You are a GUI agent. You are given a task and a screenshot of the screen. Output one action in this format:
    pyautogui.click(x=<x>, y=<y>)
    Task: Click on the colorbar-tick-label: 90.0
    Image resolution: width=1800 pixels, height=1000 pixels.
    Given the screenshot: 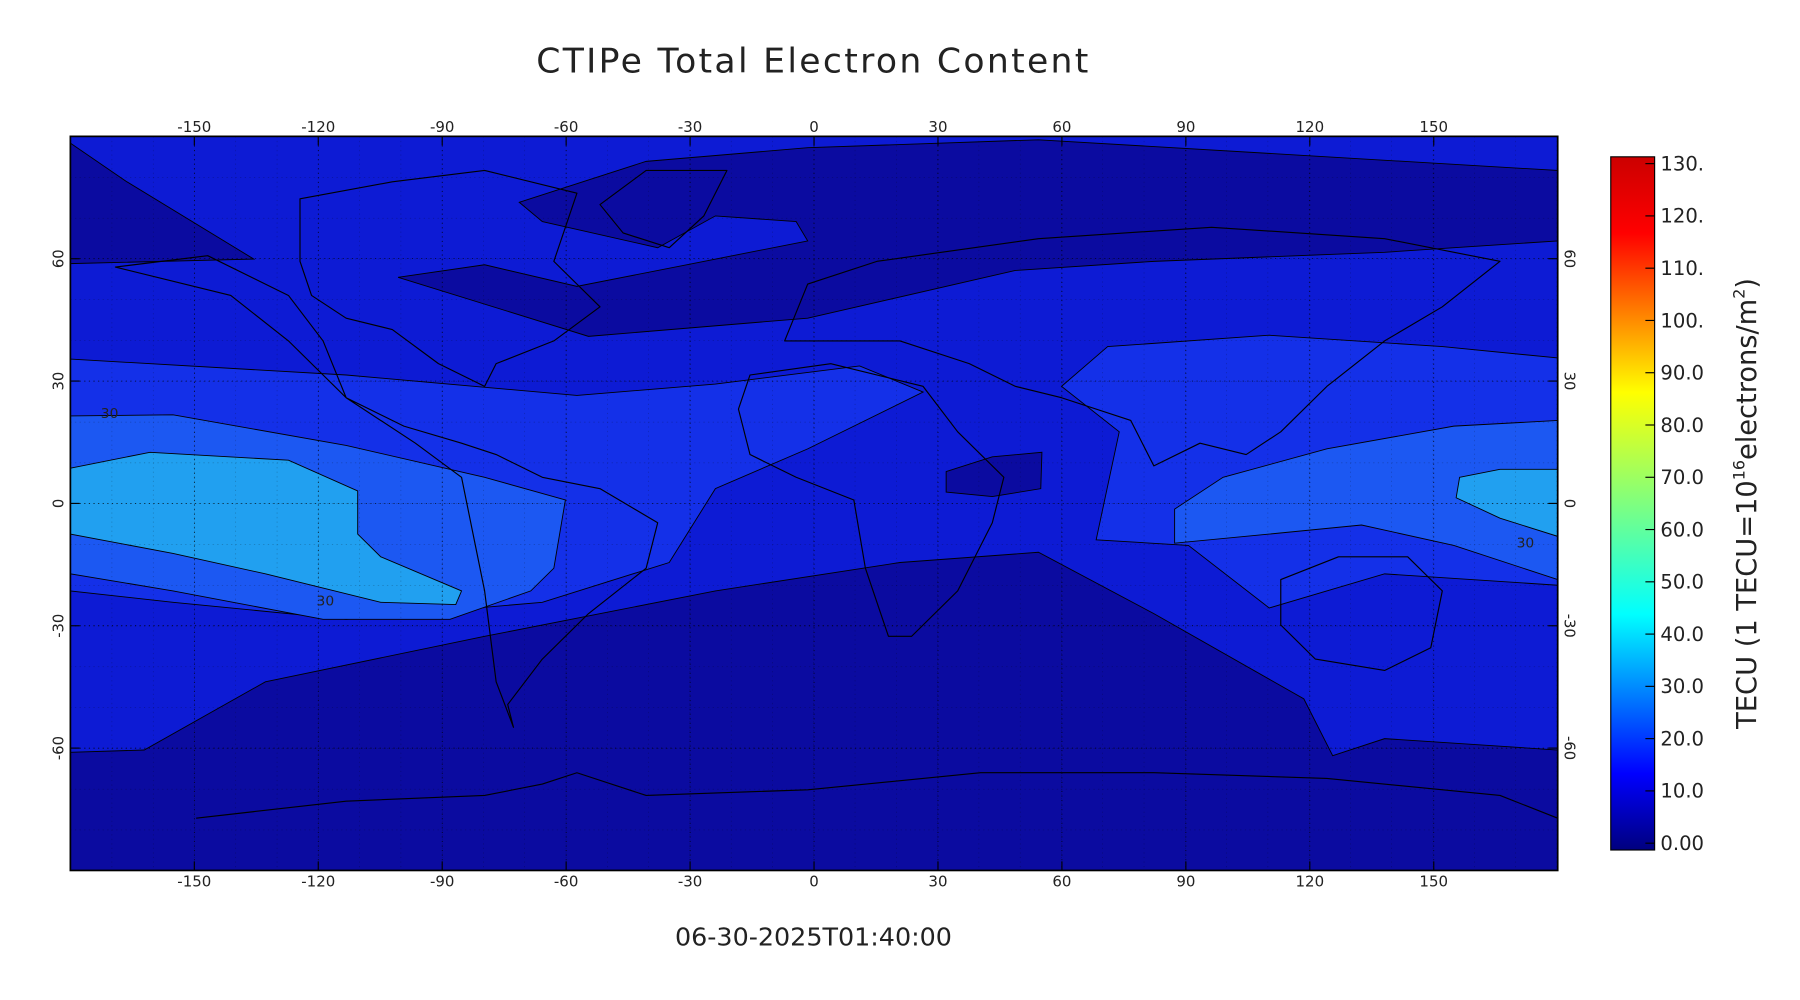 What is the action you would take?
    pyautogui.click(x=1682, y=373)
    